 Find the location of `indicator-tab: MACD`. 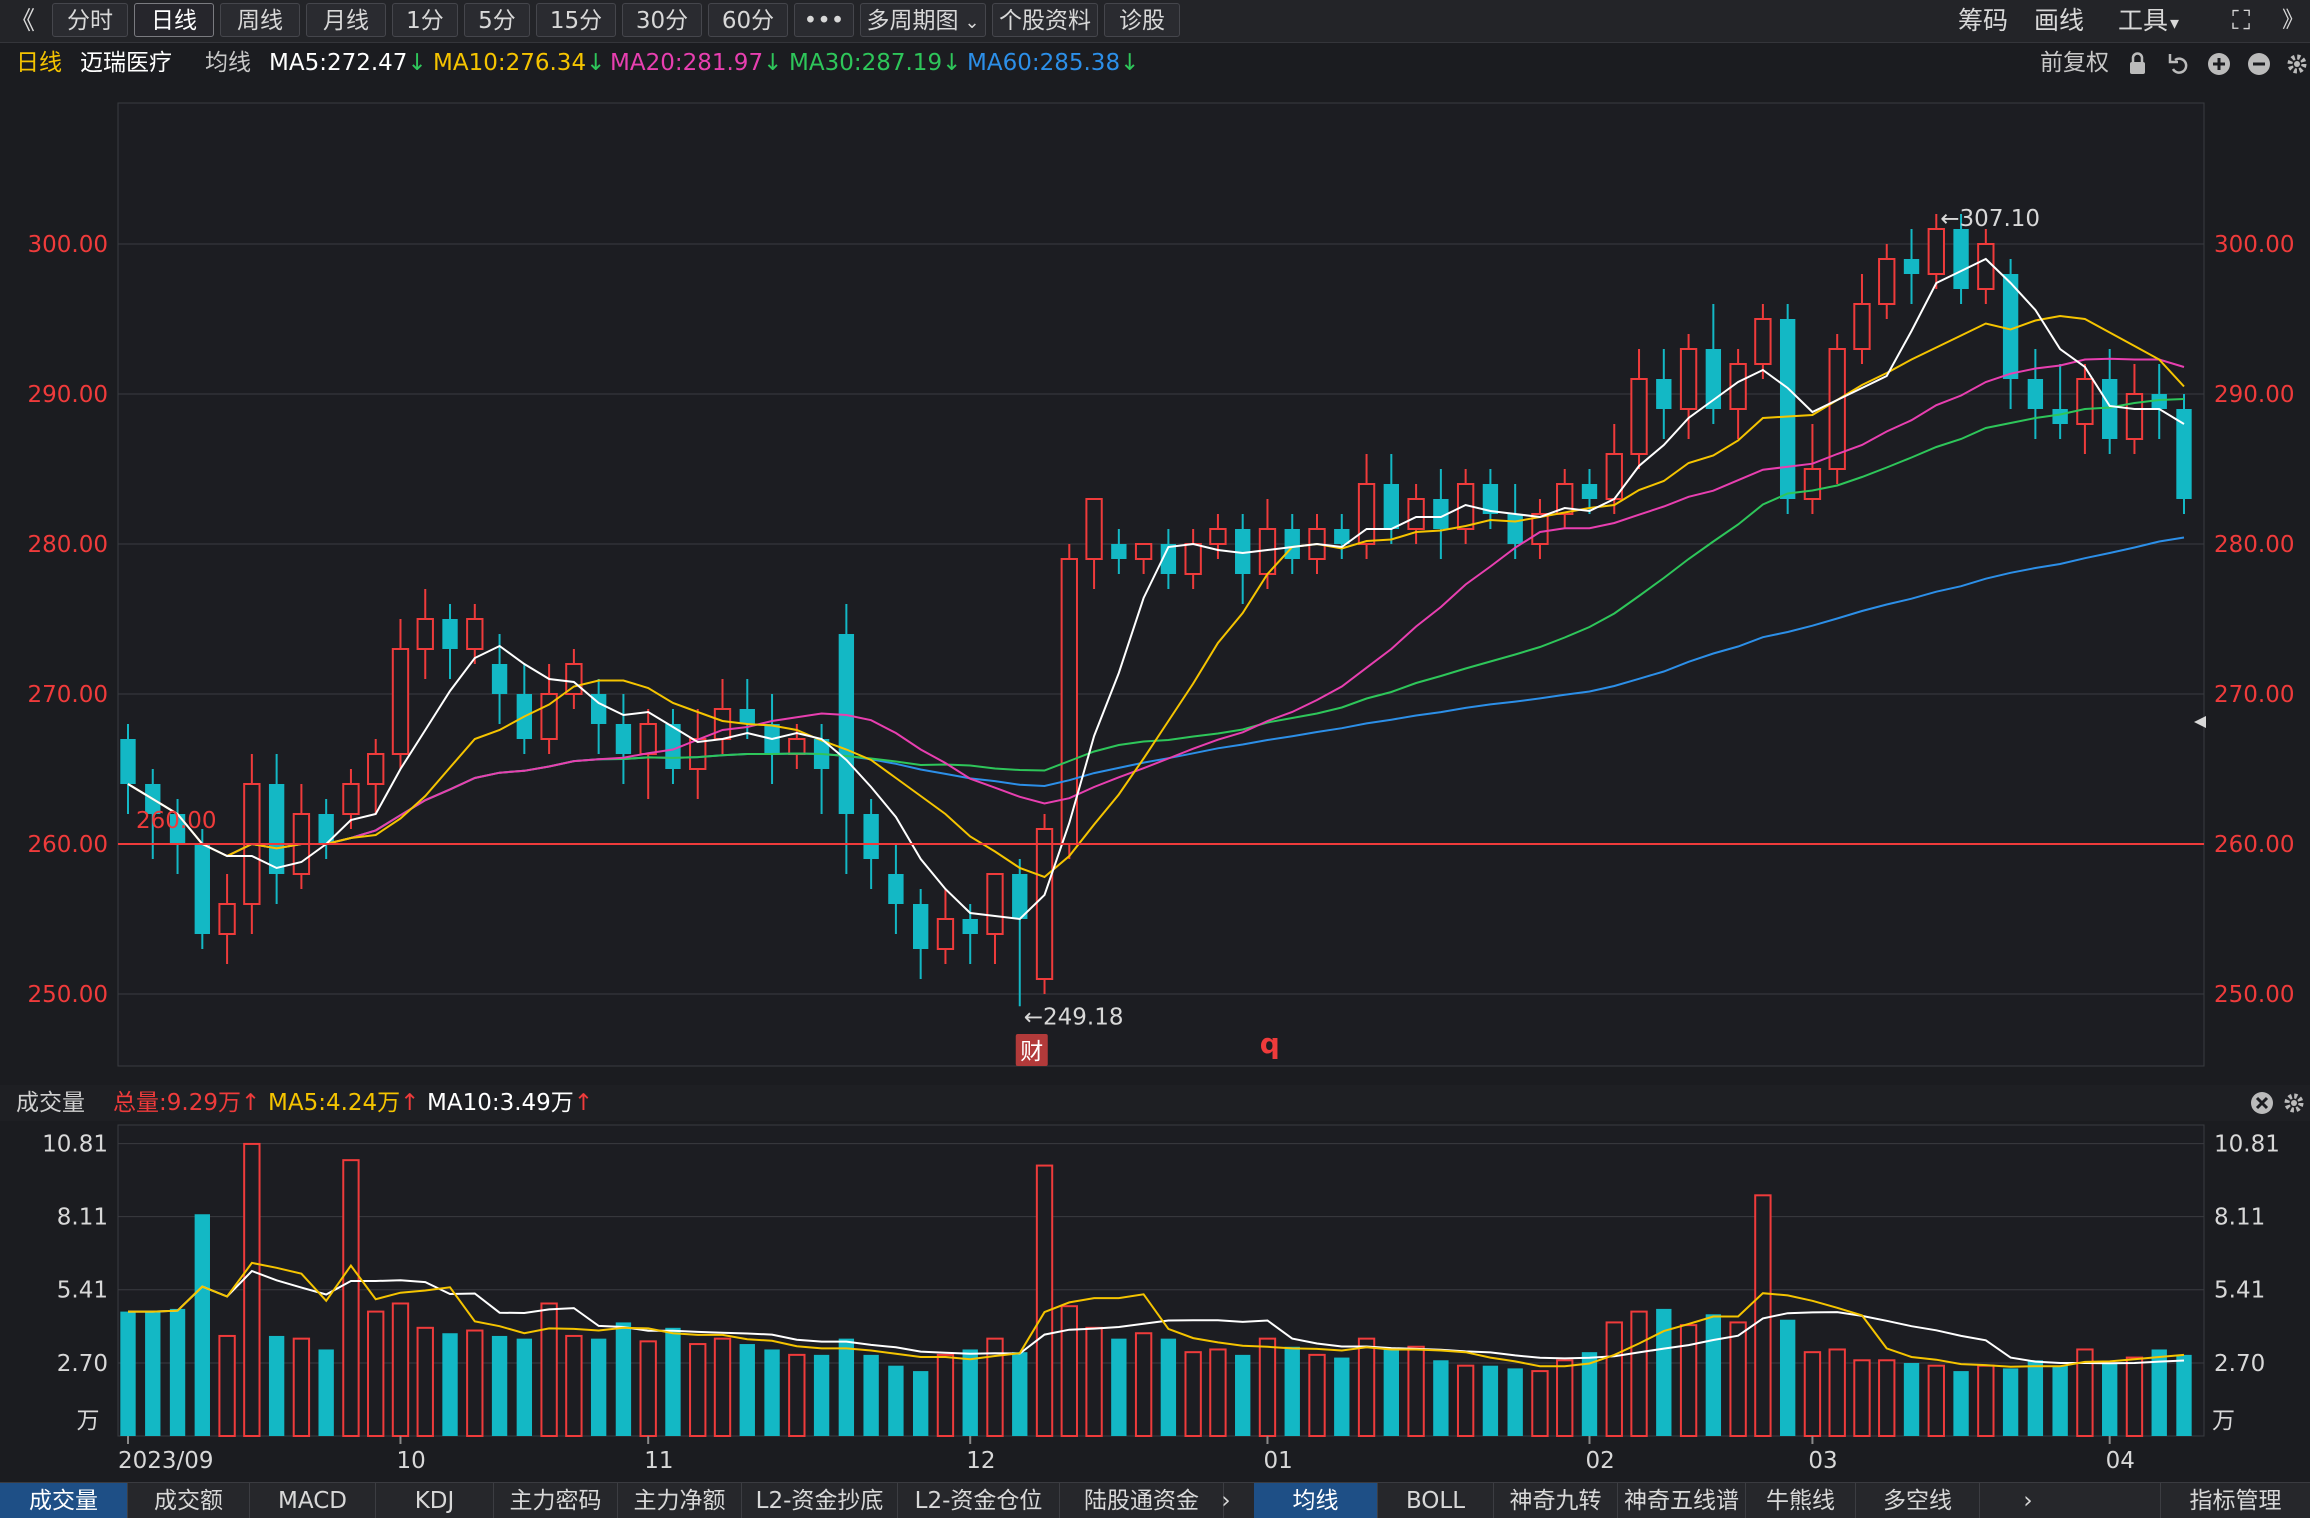

indicator-tab: MACD is located at coordinates (313, 1500).